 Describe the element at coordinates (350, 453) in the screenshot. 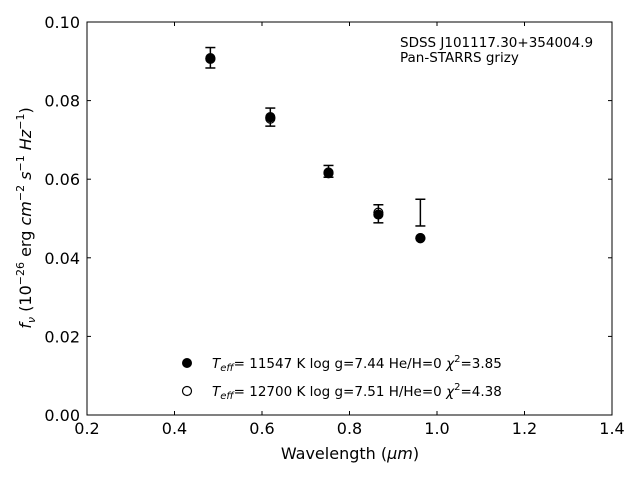

I see `x-axis-title: Wavelength (μm)` at that location.